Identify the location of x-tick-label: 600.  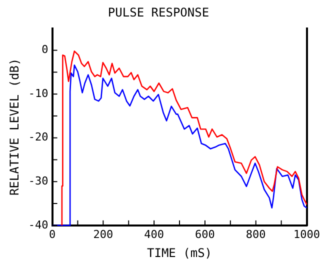
(205, 234).